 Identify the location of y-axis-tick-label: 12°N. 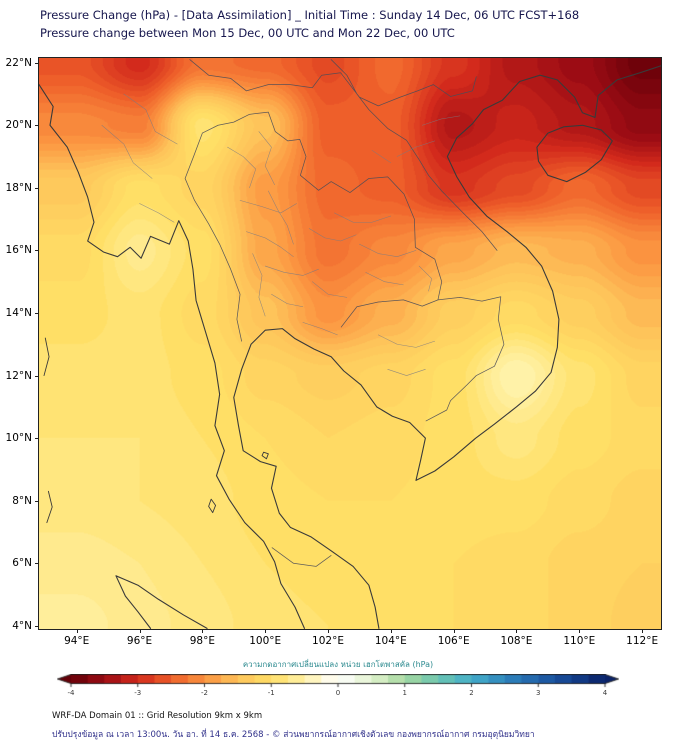
(18, 375).